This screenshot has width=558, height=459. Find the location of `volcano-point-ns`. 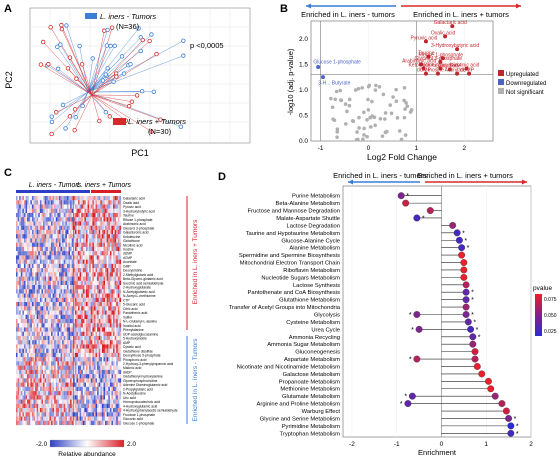

volcano-point-ns is located at coordinates (407, 106).